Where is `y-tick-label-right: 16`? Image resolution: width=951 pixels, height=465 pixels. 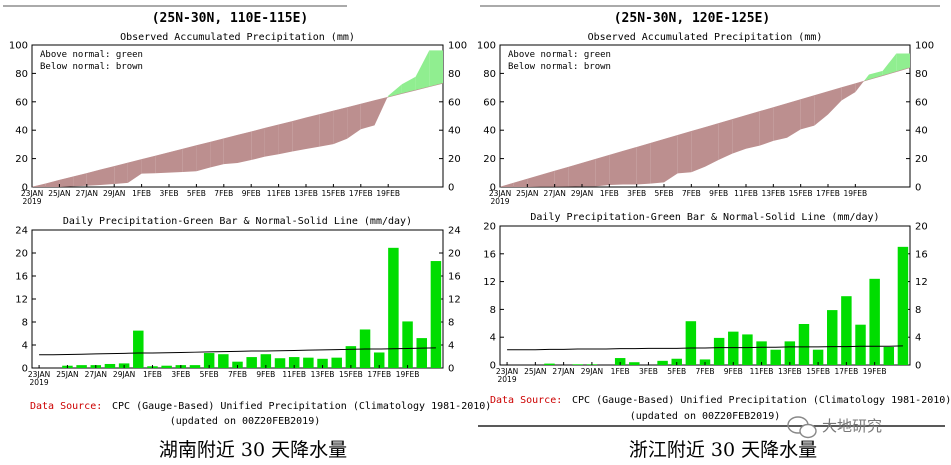 y-tick-label-right: 16 is located at coordinates (454, 277).